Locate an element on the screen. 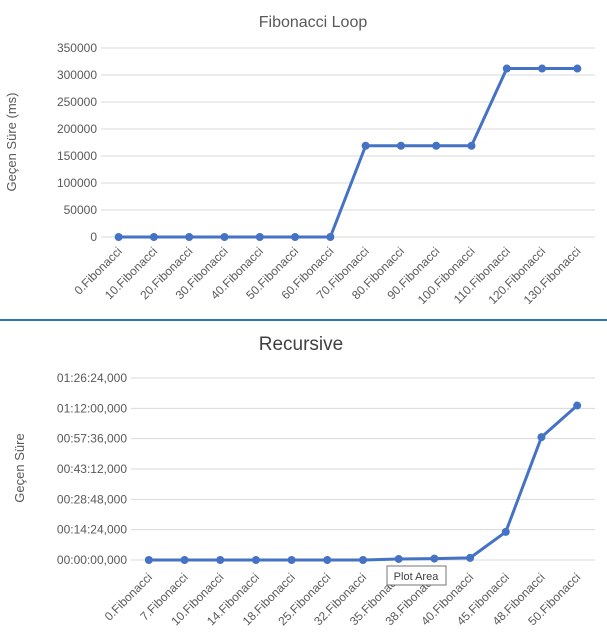  y-tick-label: 00:00:00,000 is located at coordinates (92, 560).